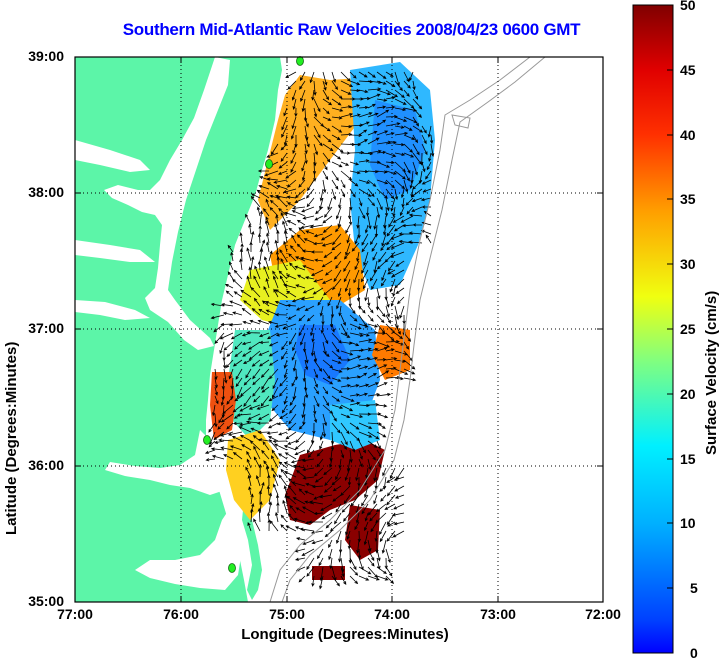 This screenshot has width=724, height=661. Describe the element at coordinates (688, 523) in the screenshot. I see `colorbar-tick-label: 10` at that location.